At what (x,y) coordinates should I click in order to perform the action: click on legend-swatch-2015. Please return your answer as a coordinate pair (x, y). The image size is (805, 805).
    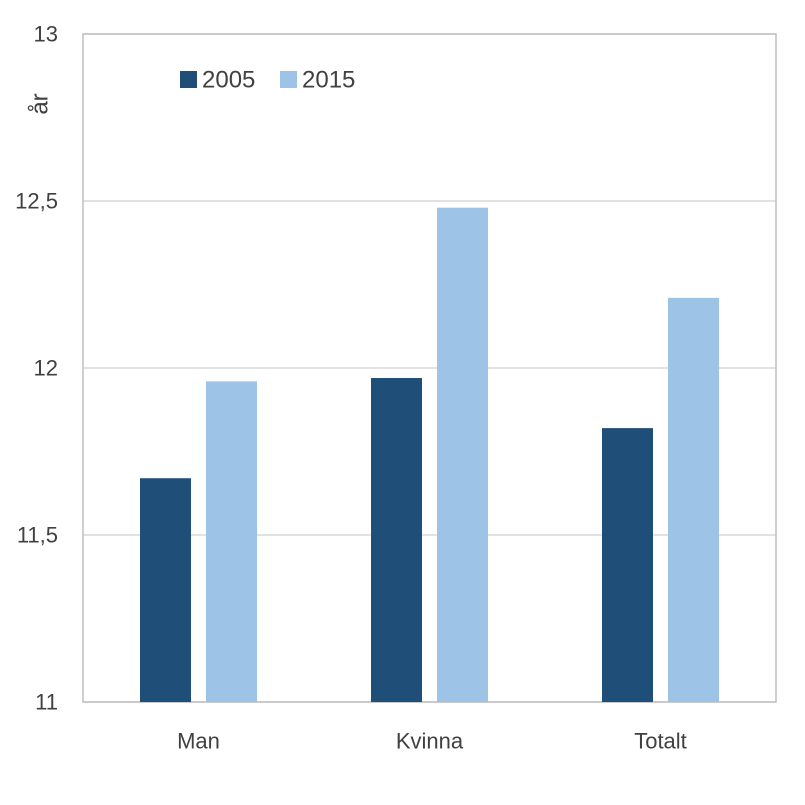
    Looking at the image, I should click on (288, 79).